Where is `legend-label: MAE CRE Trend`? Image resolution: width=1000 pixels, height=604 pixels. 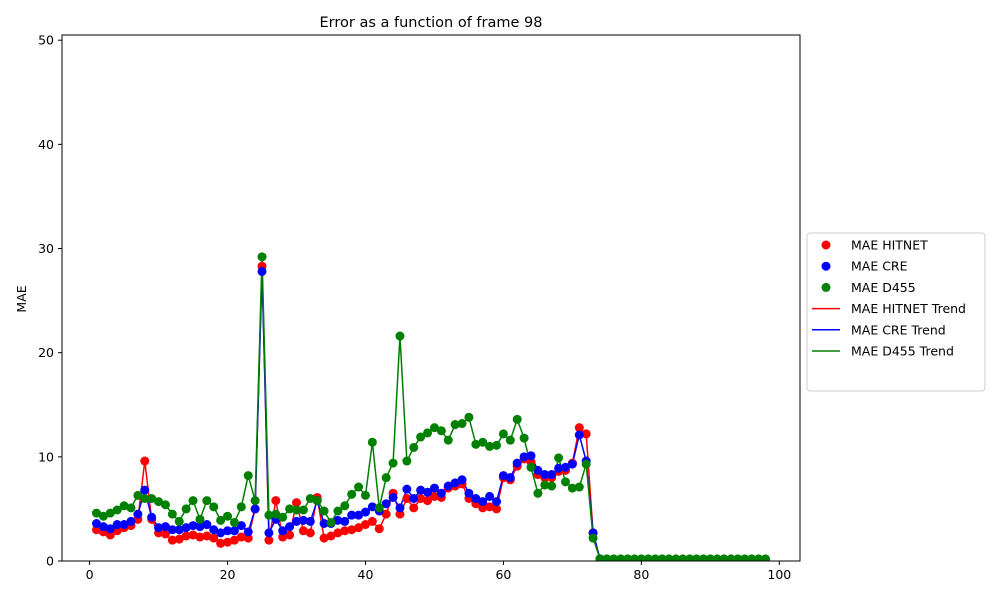
legend-label: MAE CRE Trend is located at coordinates (898, 329).